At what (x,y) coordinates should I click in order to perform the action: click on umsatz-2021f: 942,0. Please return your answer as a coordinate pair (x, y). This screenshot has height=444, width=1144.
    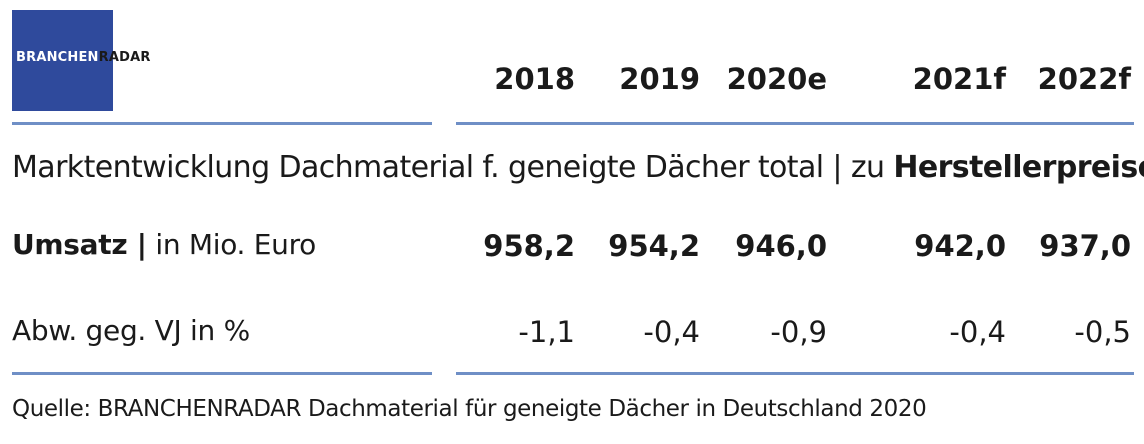
    Looking at the image, I should click on (960, 246).